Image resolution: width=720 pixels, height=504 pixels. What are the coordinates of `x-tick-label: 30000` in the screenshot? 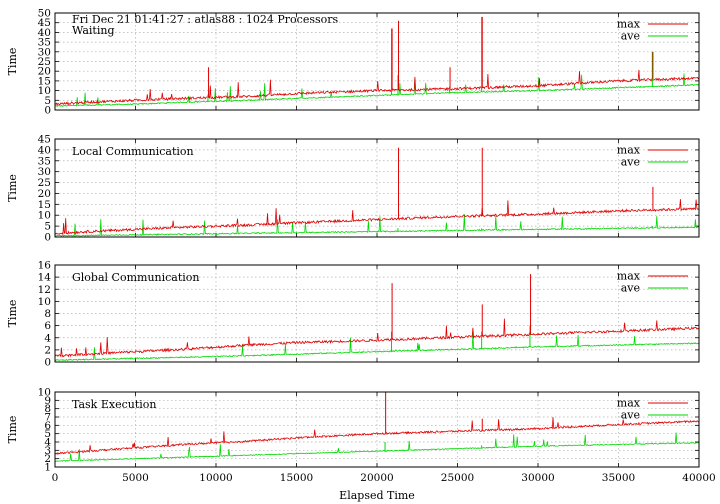 It's located at (537, 478).